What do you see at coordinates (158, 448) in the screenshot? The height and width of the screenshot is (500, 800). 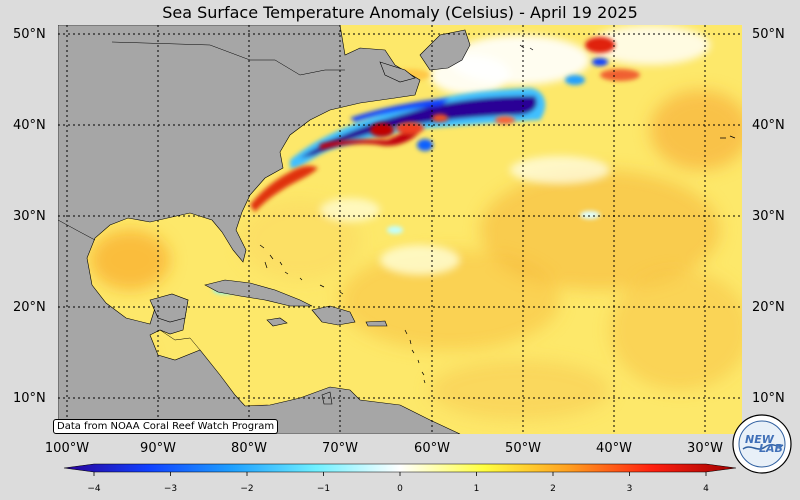 I see `lon-label-90w: 90°W` at bounding box center [158, 448].